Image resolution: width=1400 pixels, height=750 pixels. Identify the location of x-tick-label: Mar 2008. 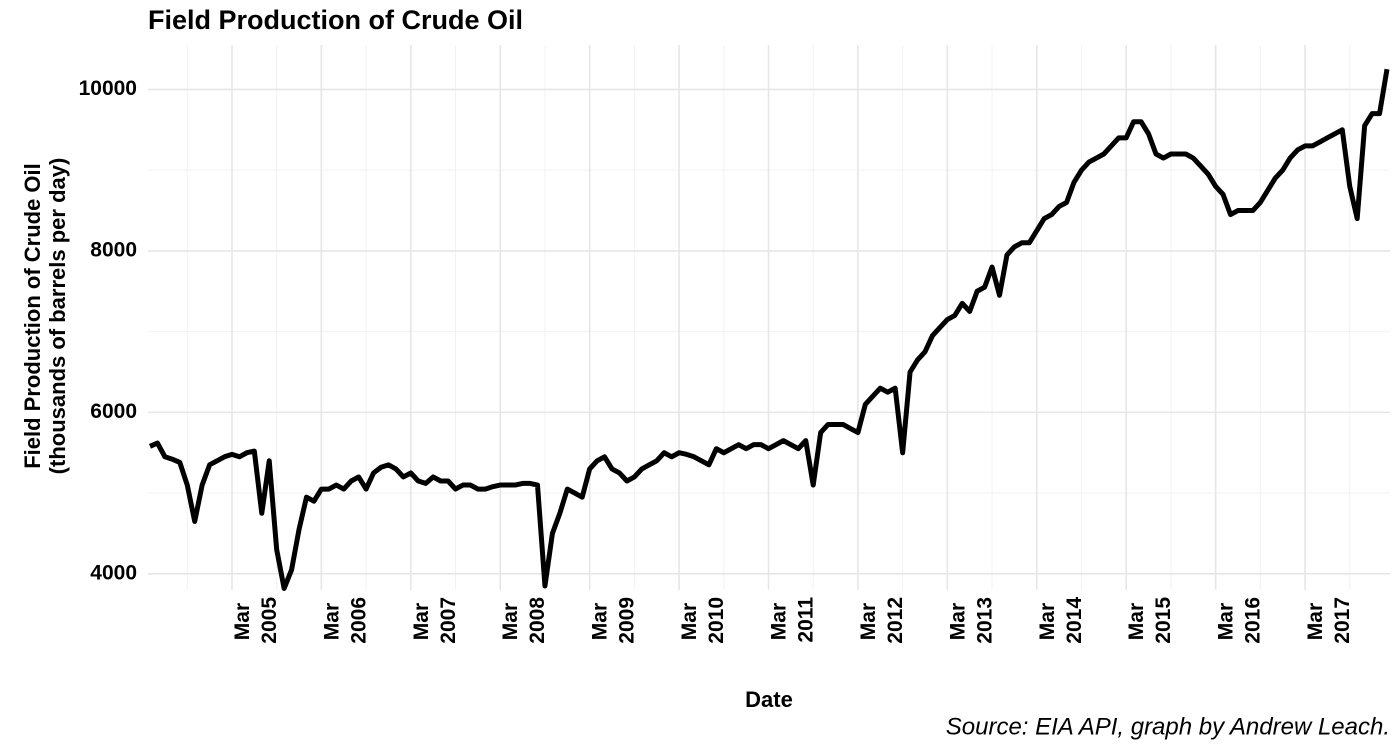
(524, 620).